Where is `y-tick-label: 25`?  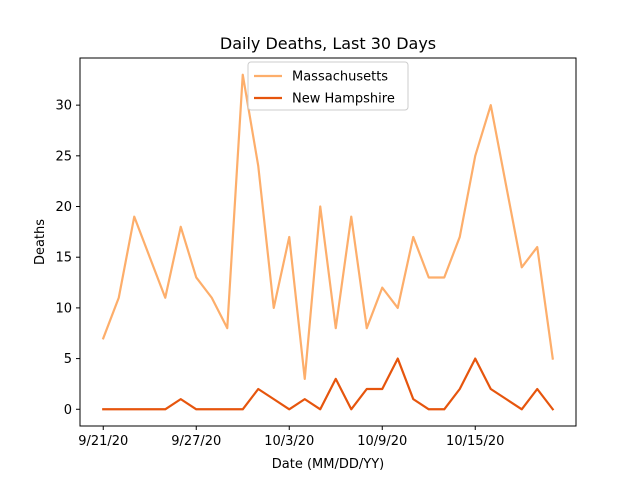 y-tick-label: 25 is located at coordinates (63, 156).